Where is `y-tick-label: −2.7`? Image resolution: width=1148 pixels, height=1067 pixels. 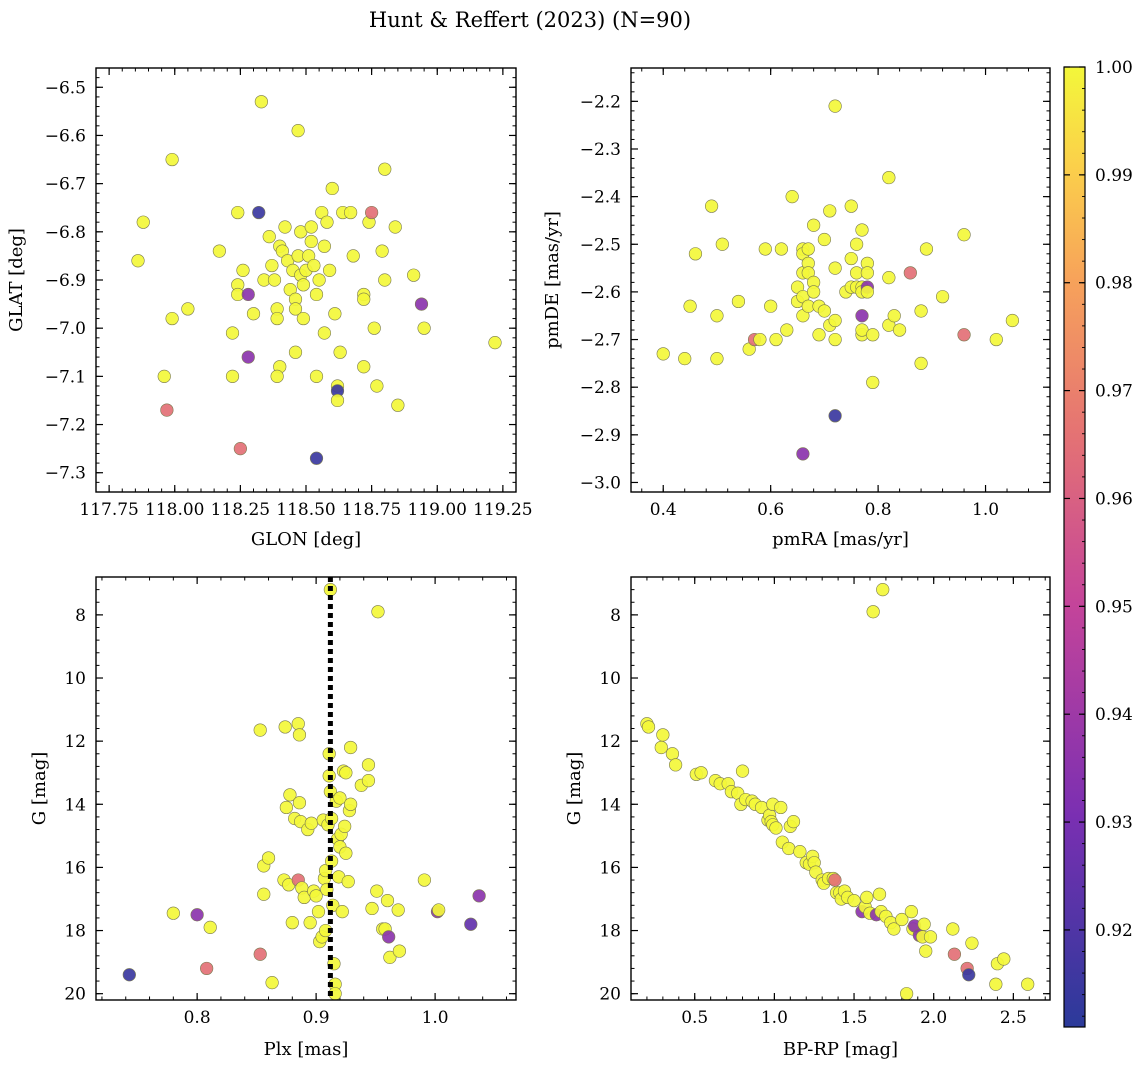 y-tick-label: −2.7 is located at coordinates (600, 341).